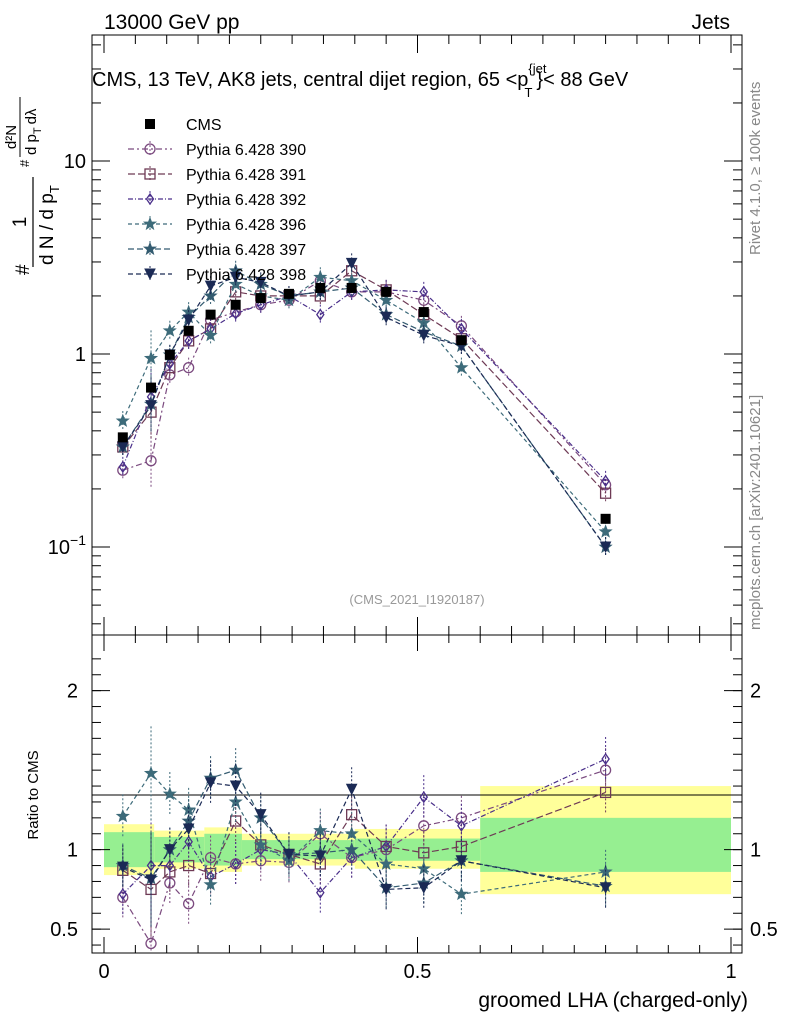  I want to click on legend-label-0: CMS, so click(204, 125).